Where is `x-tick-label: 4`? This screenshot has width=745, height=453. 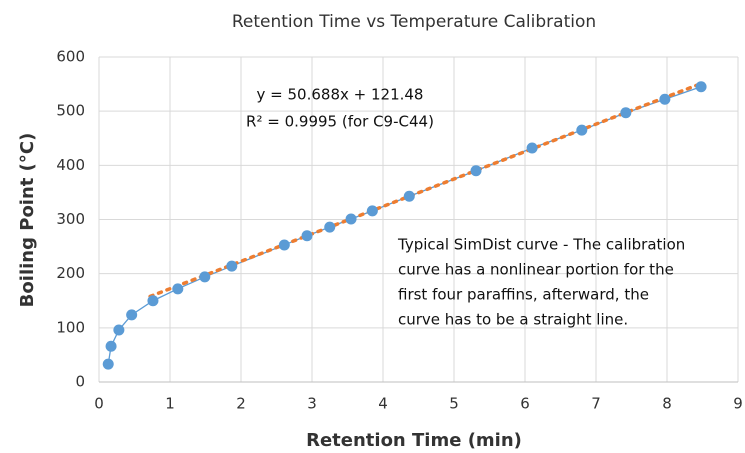 x-tick-label: 4 is located at coordinates (383, 404).